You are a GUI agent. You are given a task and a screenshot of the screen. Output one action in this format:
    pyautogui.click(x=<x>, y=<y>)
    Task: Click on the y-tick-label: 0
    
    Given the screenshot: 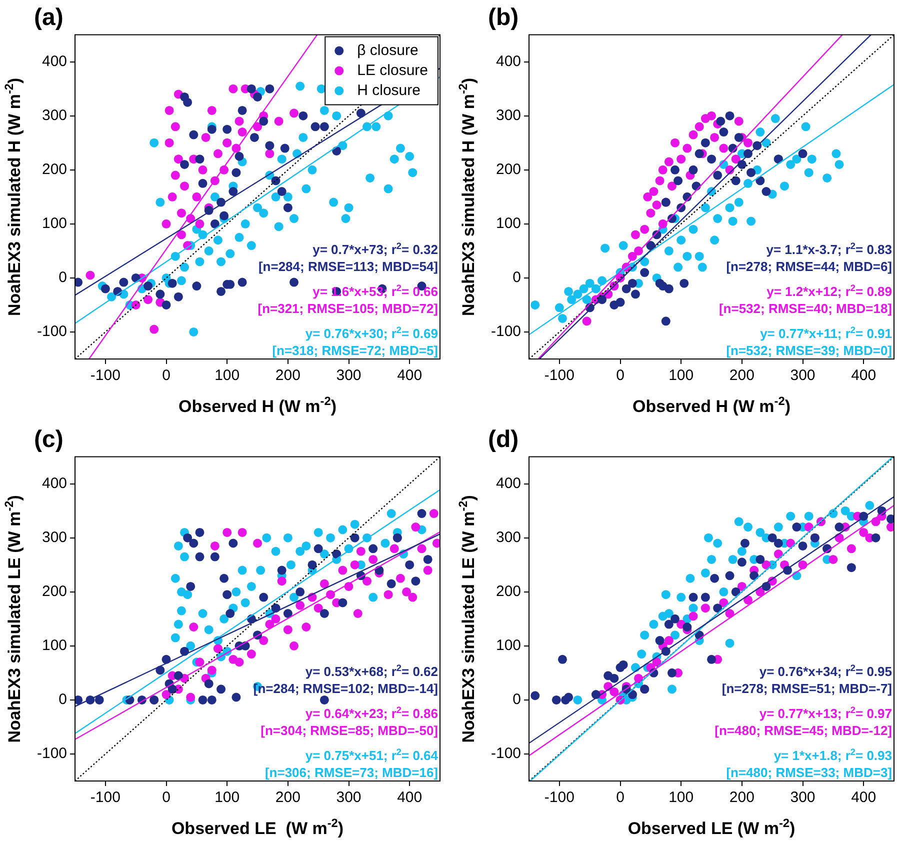 What is the action you would take?
    pyautogui.click(x=517, y=277)
    